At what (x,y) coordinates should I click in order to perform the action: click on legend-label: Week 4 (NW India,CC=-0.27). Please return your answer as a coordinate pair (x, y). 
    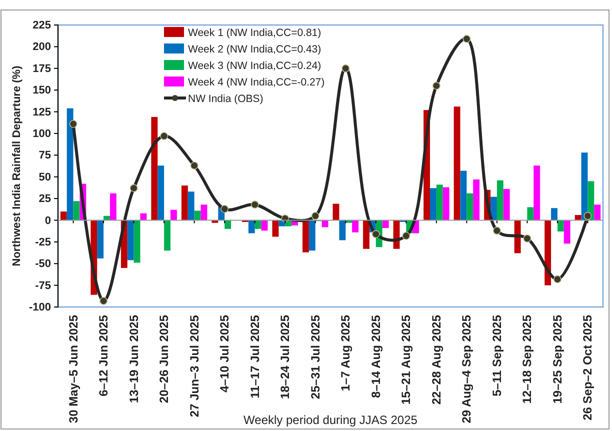
    Looking at the image, I should click on (256, 82).